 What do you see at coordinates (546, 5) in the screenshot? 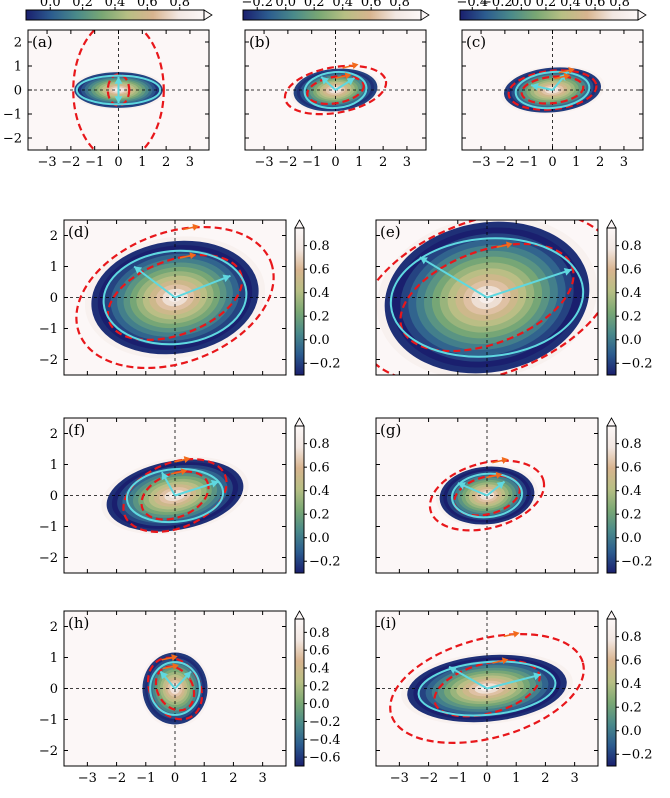
I see `colorbar-c-tick-label: 0.2` at bounding box center [546, 5].